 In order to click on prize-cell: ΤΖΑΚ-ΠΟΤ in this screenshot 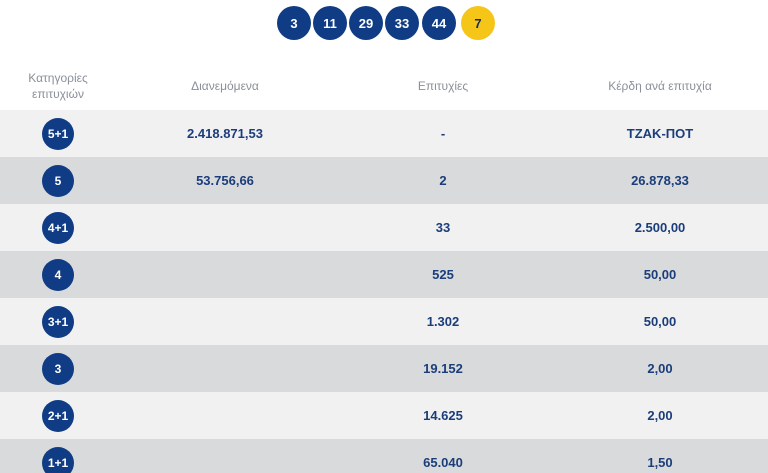, I will do `click(660, 133)`.